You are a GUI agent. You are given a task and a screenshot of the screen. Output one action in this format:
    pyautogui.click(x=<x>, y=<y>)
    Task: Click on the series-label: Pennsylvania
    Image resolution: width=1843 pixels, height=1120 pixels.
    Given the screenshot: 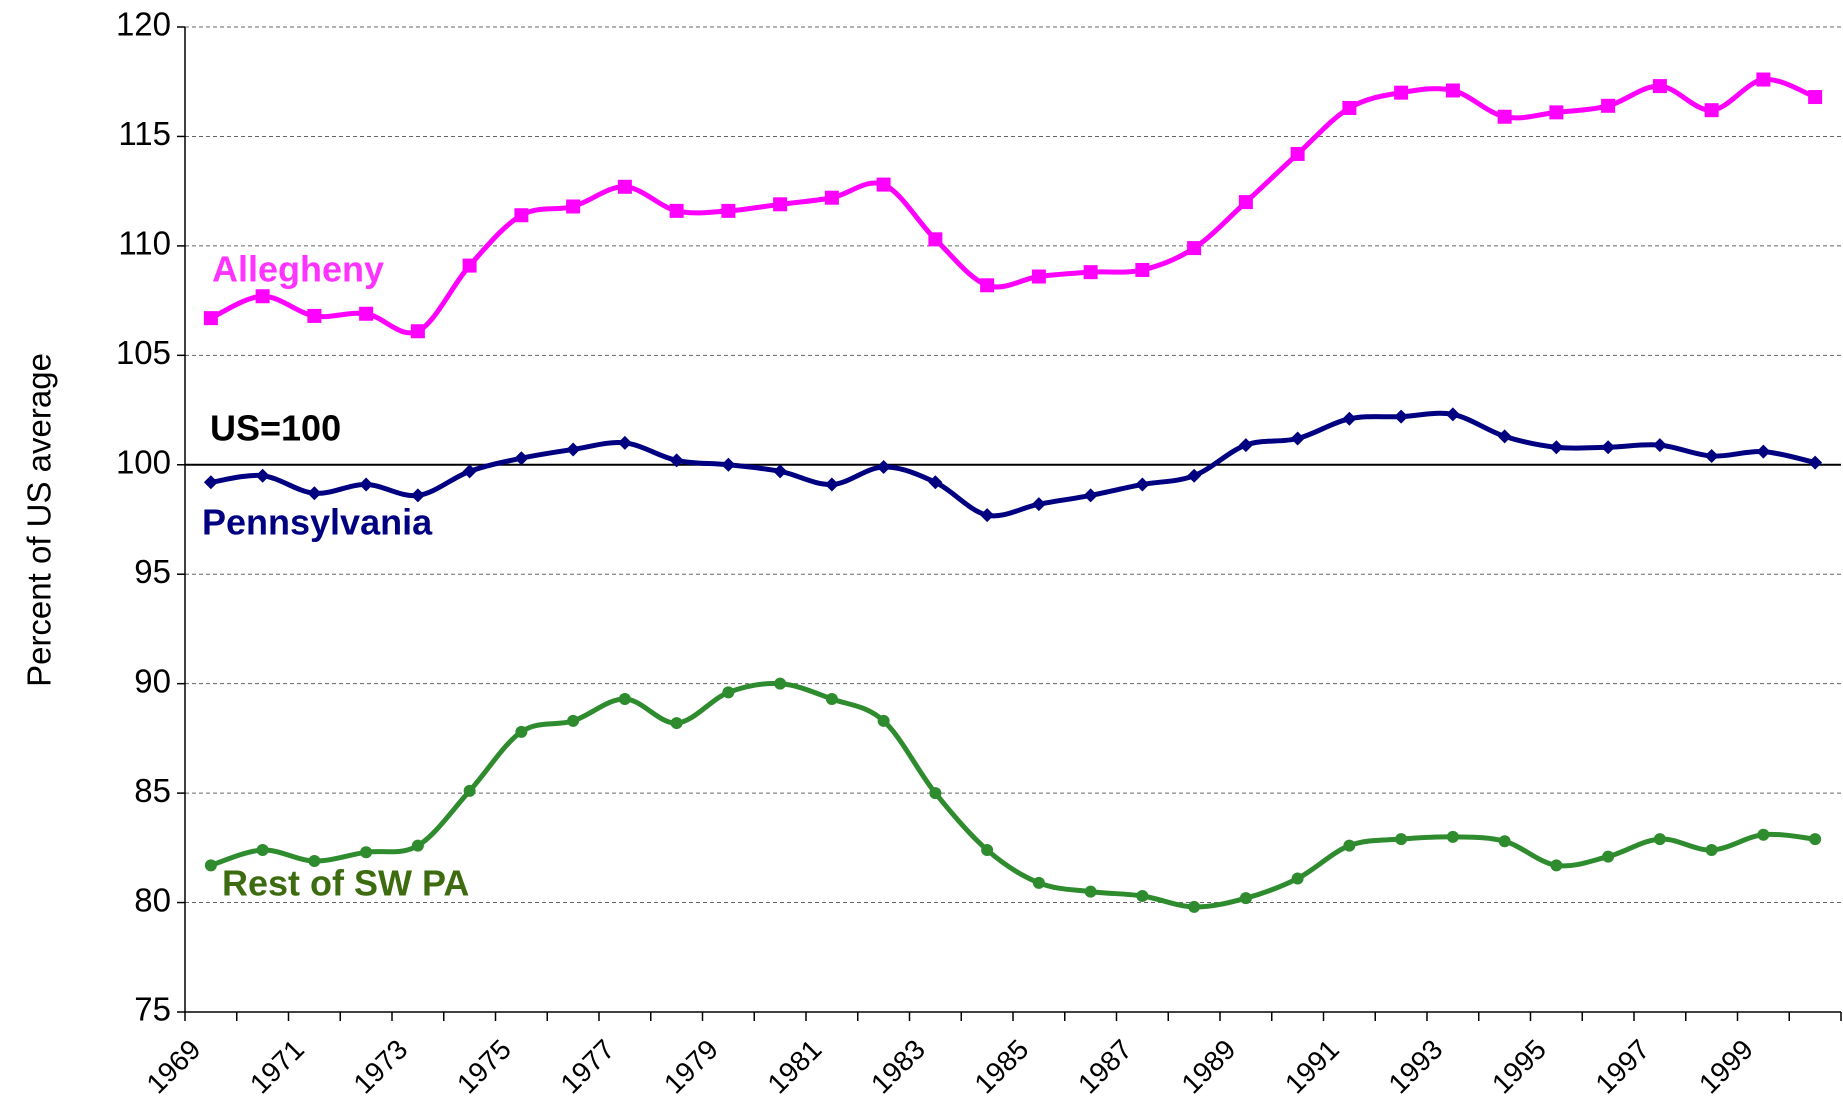 What is the action you would take?
    pyautogui.click(x=317, y=522)
    